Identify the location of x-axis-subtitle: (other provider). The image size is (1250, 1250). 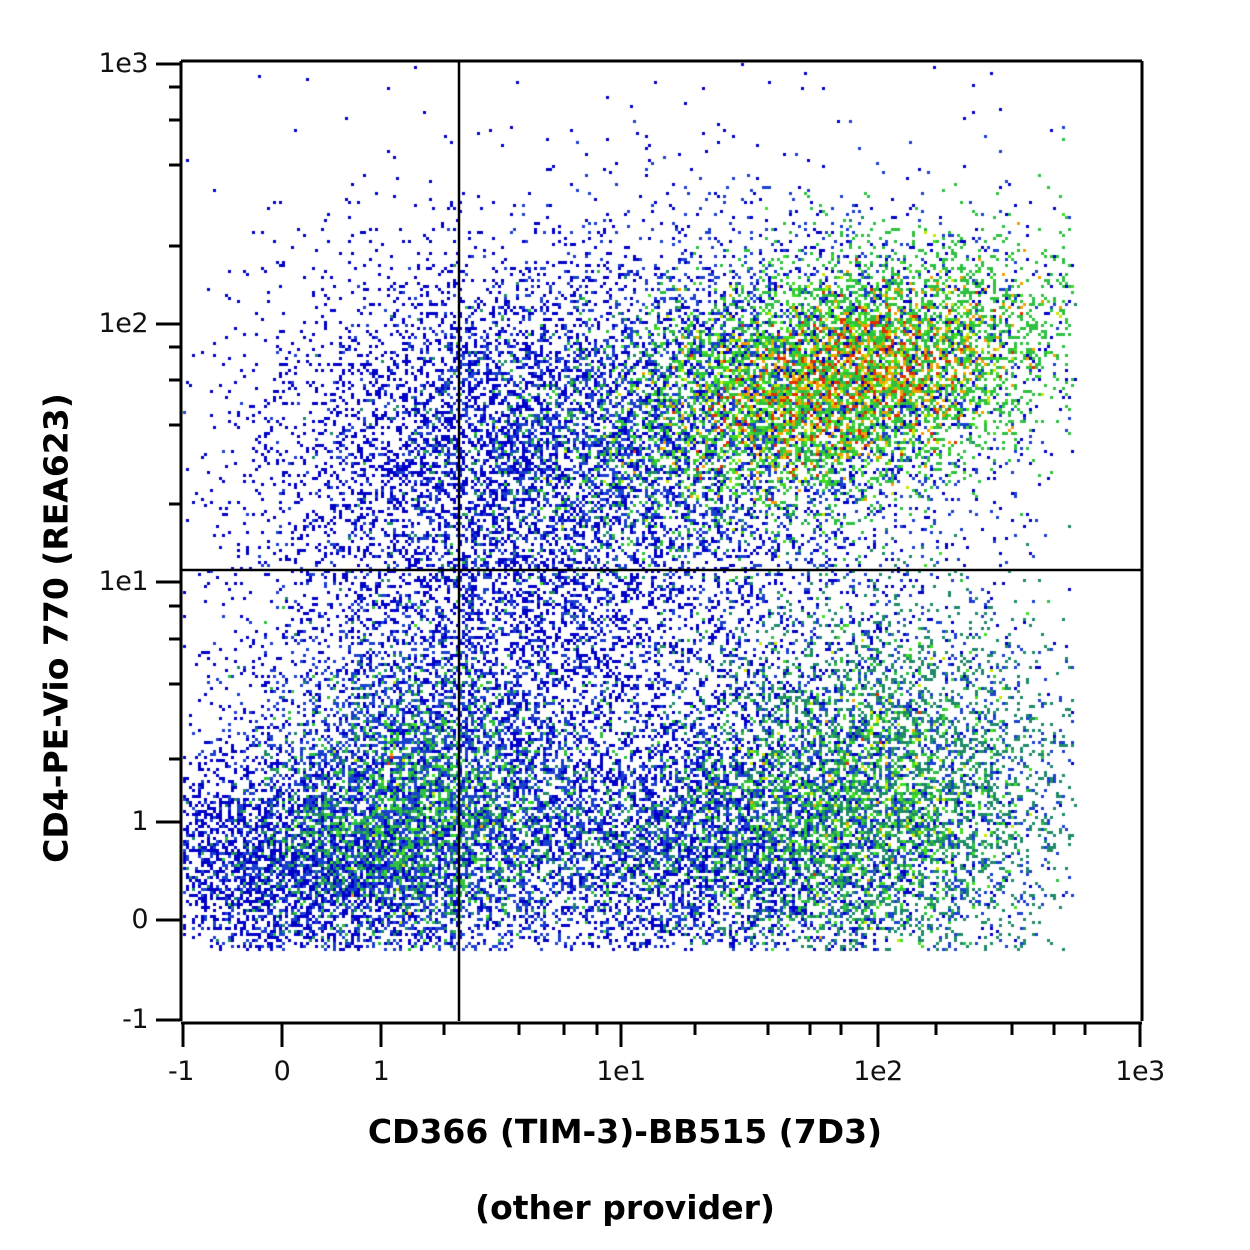
(625, 1207).